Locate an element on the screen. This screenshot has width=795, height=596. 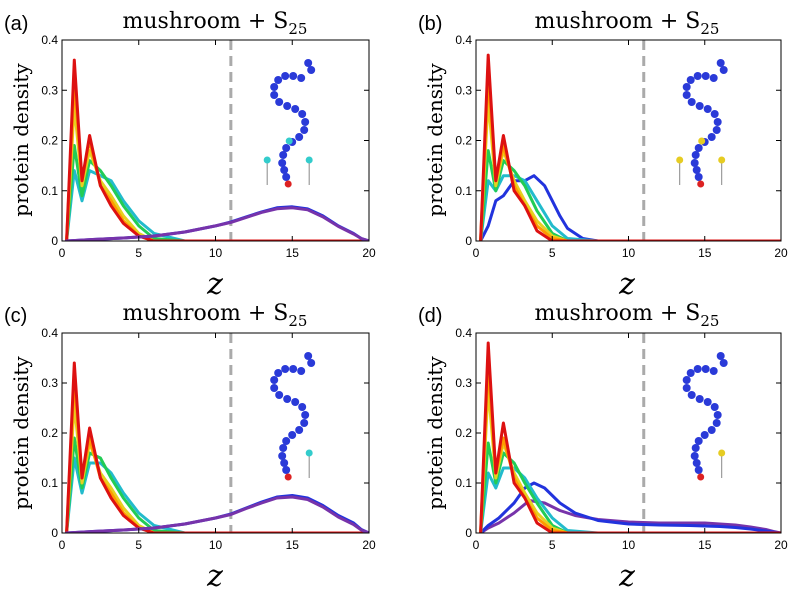
series-line-blue is located at coordinates (630, 507).